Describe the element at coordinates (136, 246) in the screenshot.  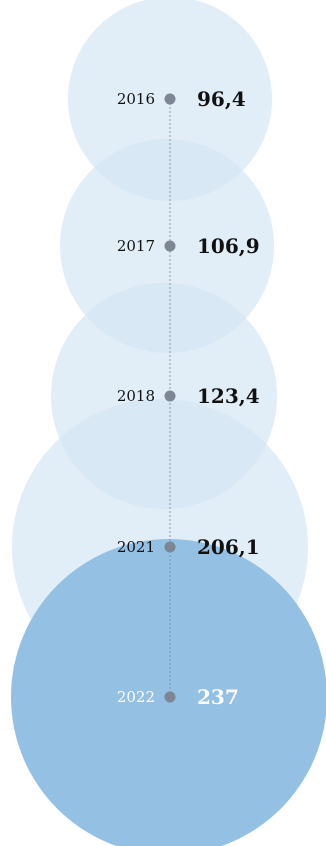
I see `year-label: 2017` at that location.